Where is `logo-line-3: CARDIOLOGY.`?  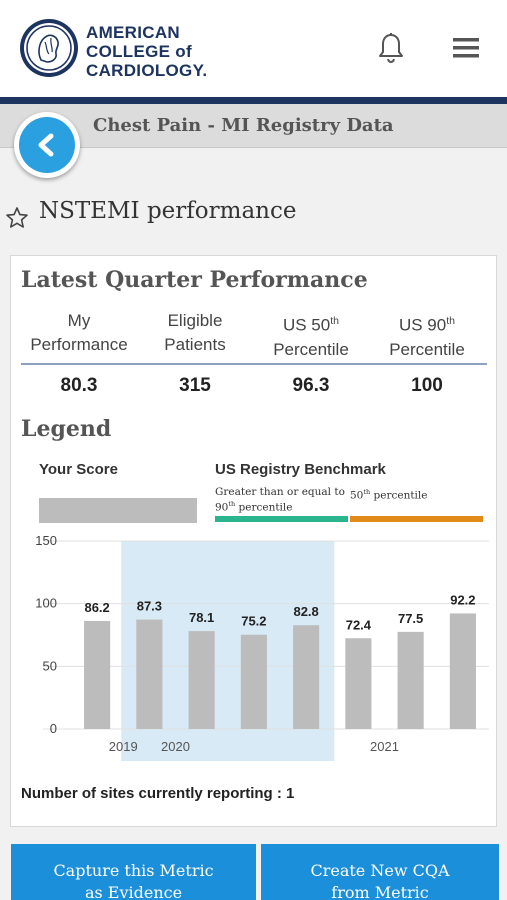 logo-line-3: CARDIOLOGY. is located at coordinates (147, 70).